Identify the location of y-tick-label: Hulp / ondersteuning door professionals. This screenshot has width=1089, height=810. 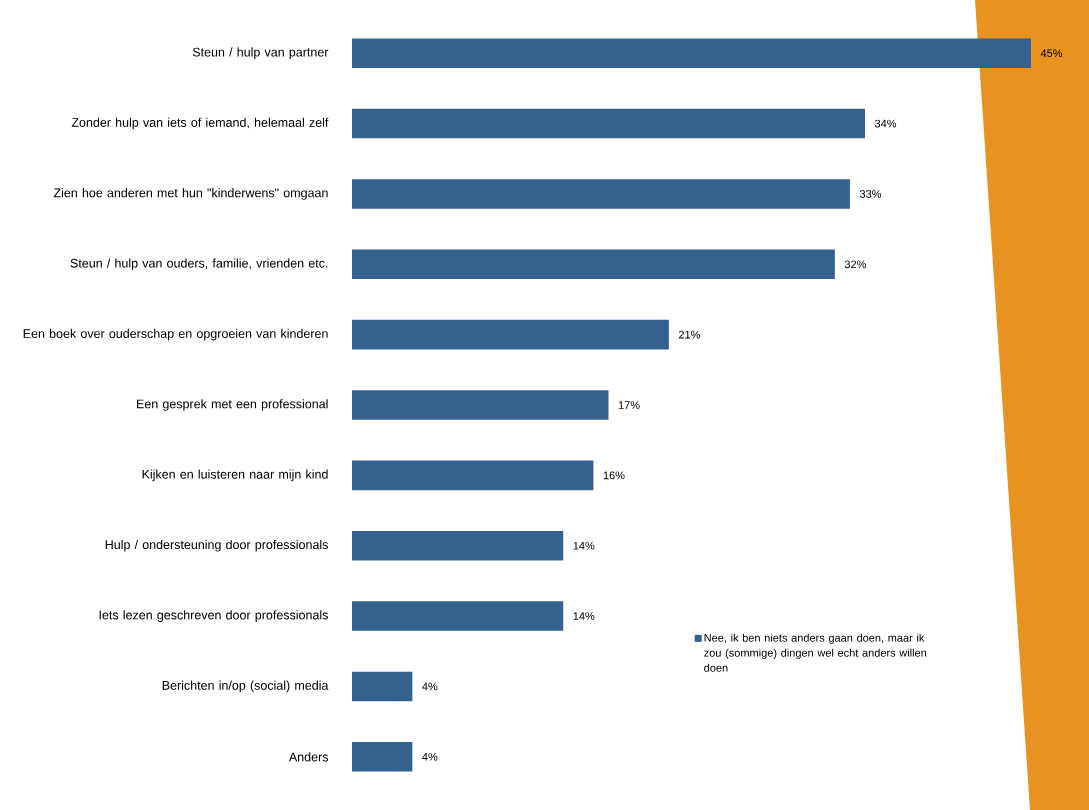
(216, 545).